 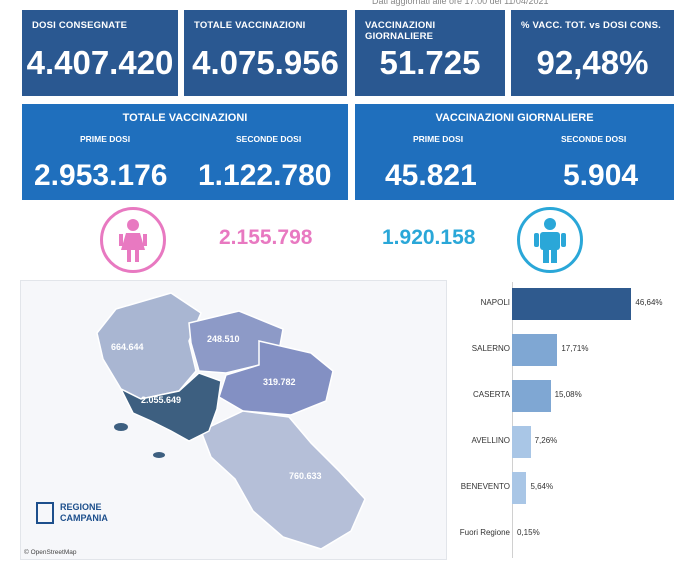 I want to click on bar-fuori-regione, so click(x=512, y=534).